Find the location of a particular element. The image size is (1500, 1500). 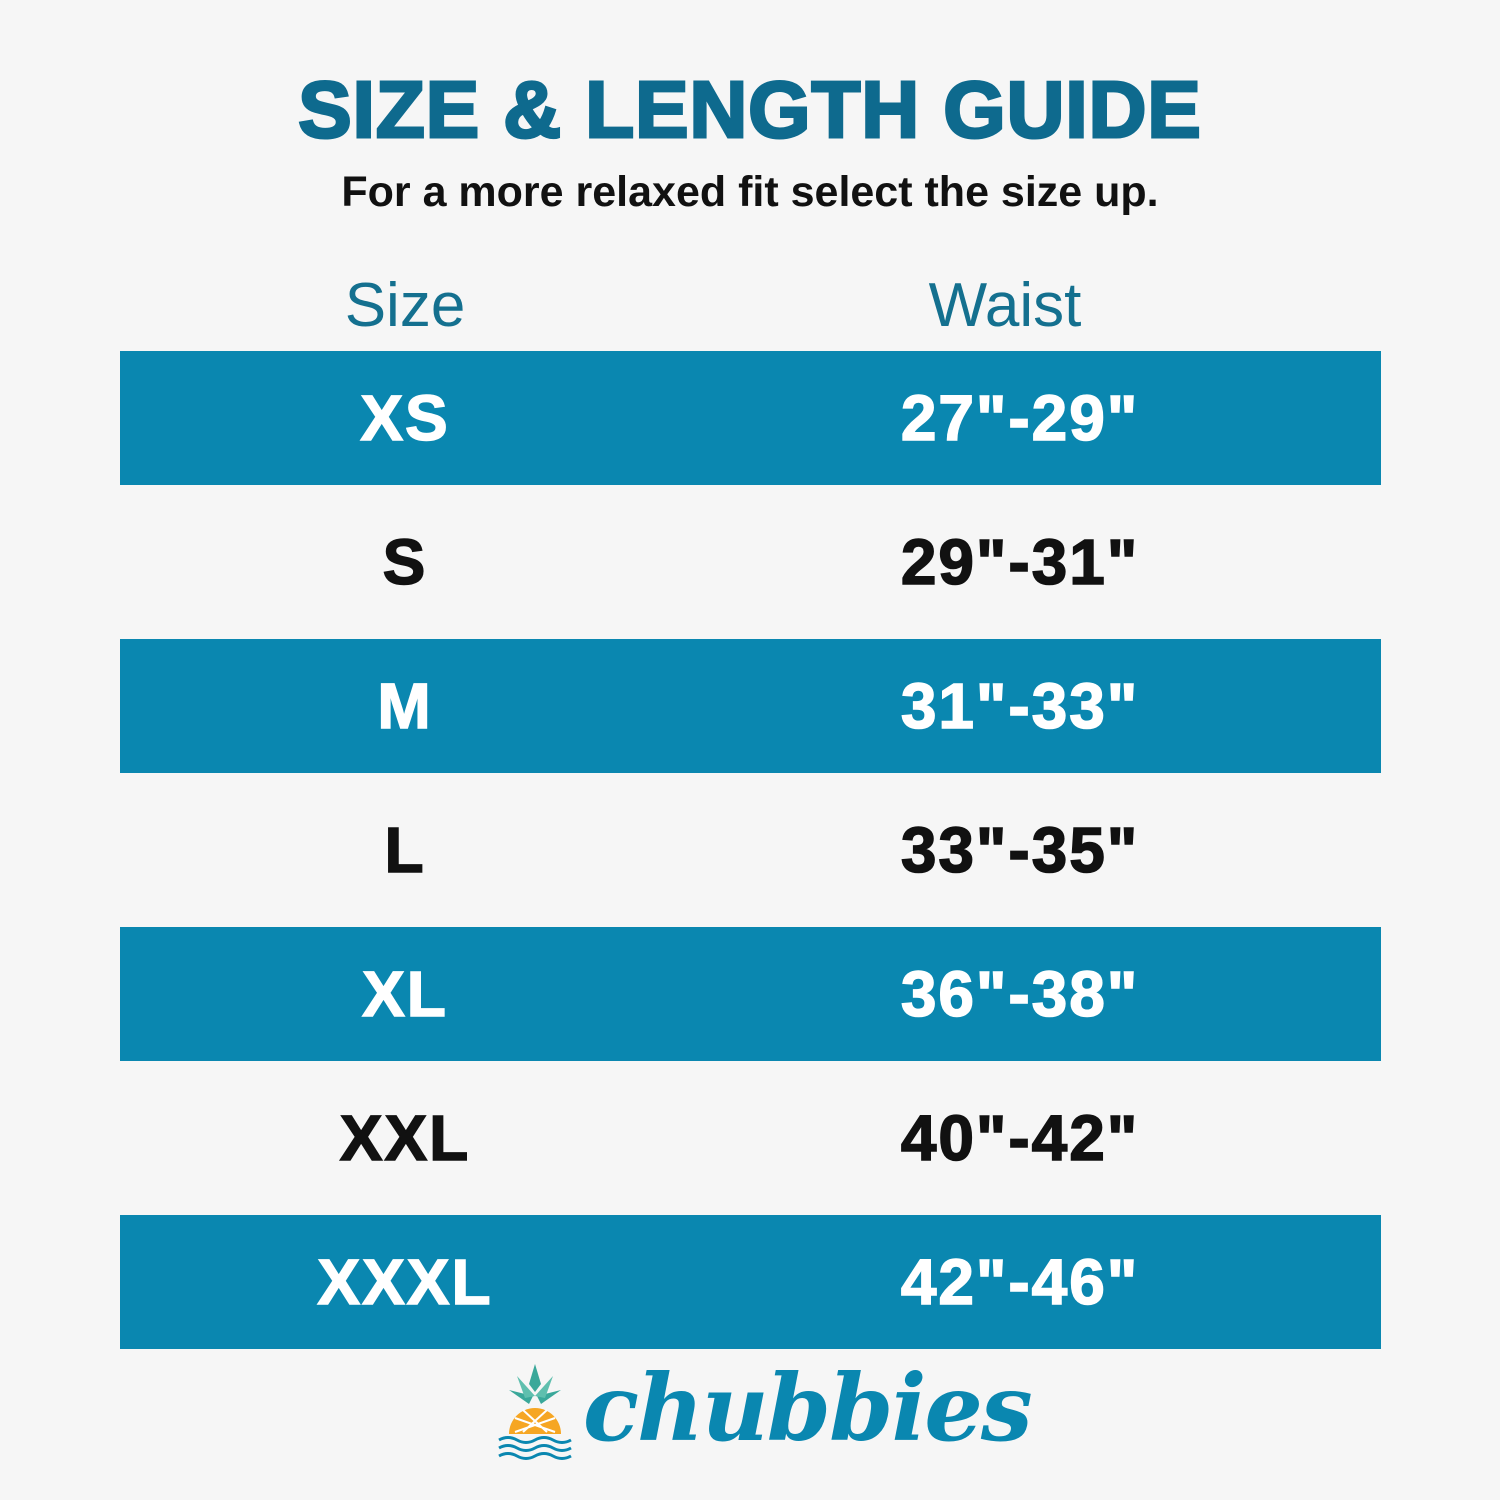

table-row: XS 27"-29" is located at coordinates (750, 418).